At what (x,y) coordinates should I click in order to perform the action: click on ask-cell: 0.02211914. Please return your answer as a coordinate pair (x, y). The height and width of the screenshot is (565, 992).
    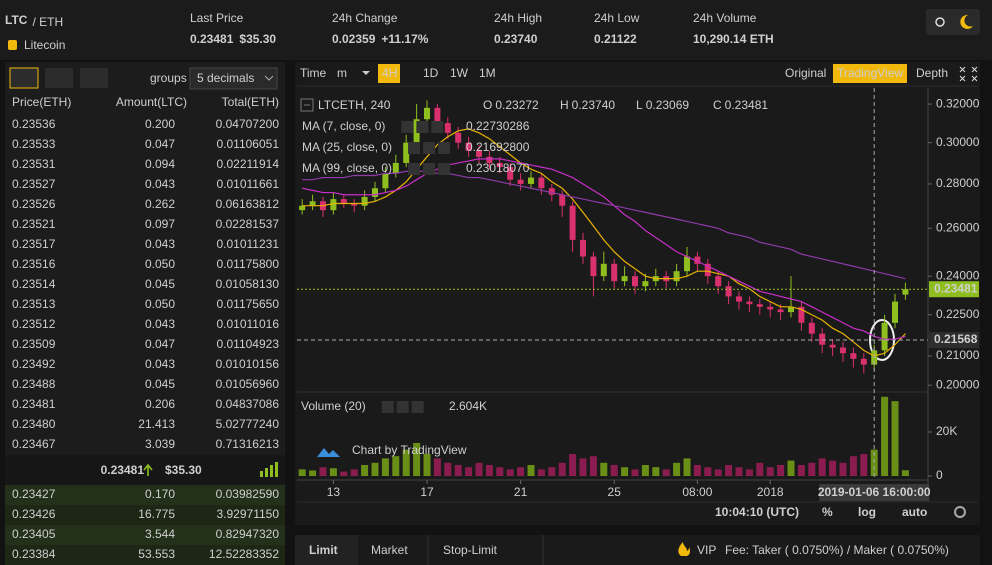
    Looking at the image, I should click on (247, 164).